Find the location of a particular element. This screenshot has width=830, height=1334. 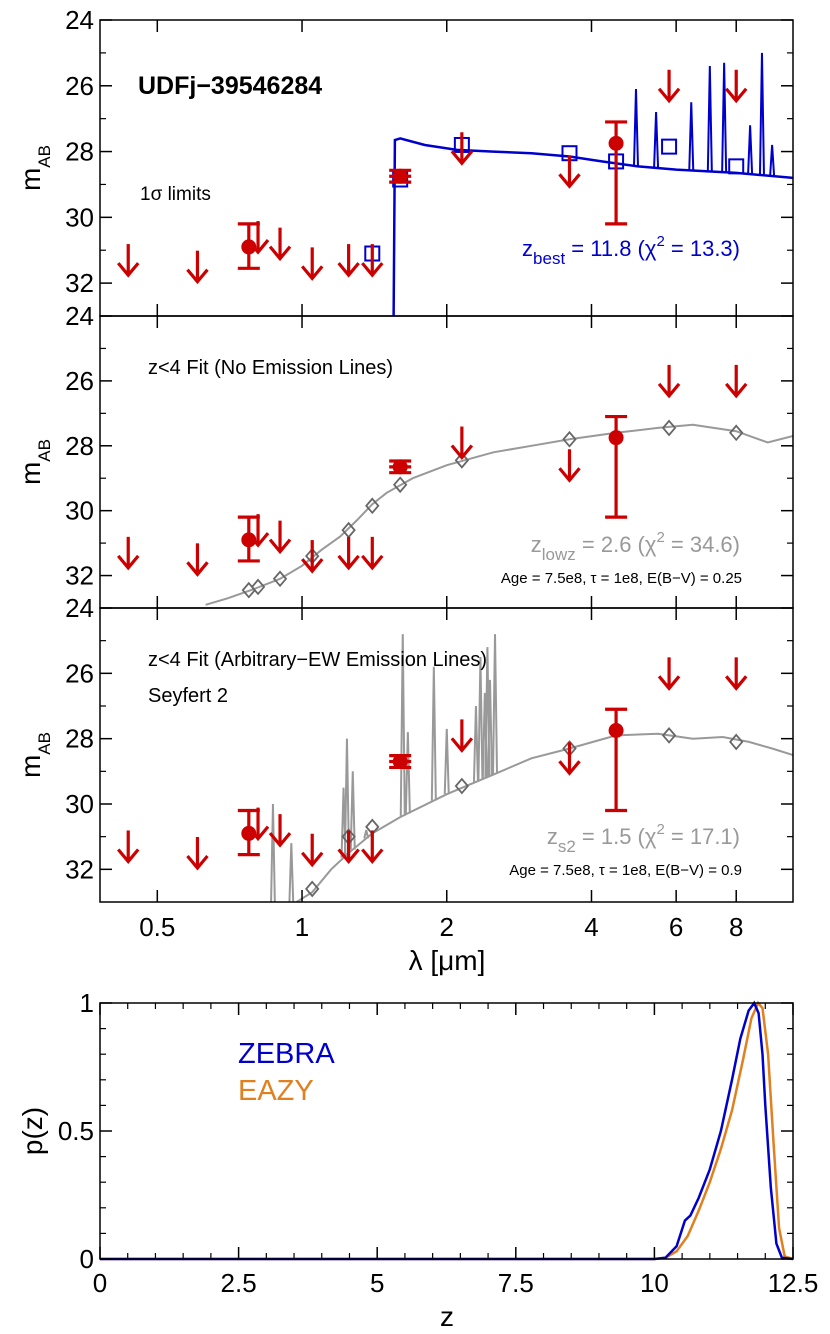

note-label: z<4 Fit (Arbitrary−EW Emission Lines) is located at coordinates (317, 660).